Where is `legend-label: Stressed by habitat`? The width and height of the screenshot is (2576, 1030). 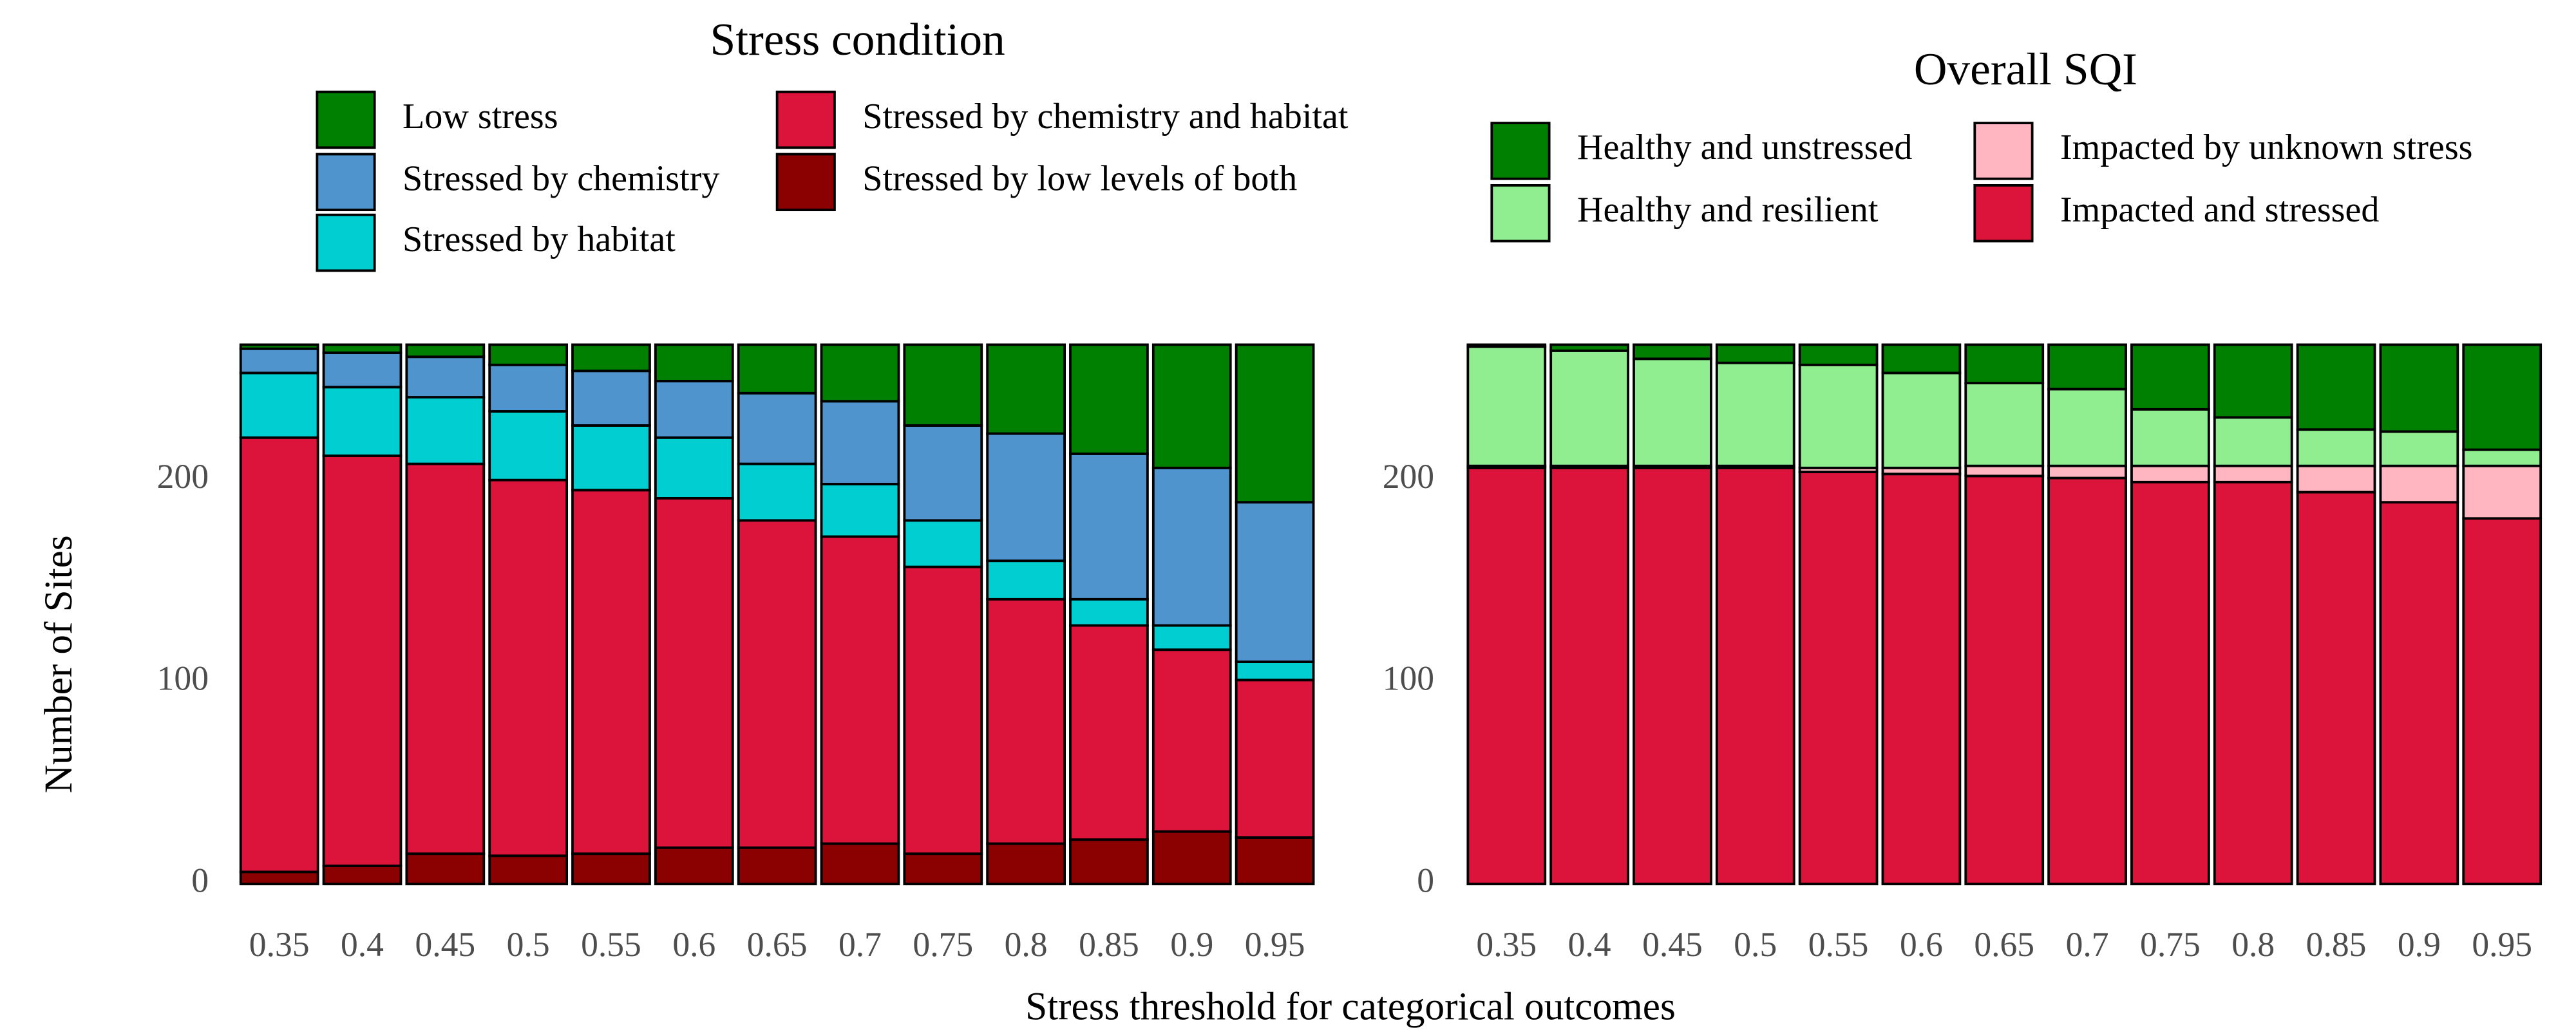 legend-label: Stressed by habitat is located at coordinates (539, 239).